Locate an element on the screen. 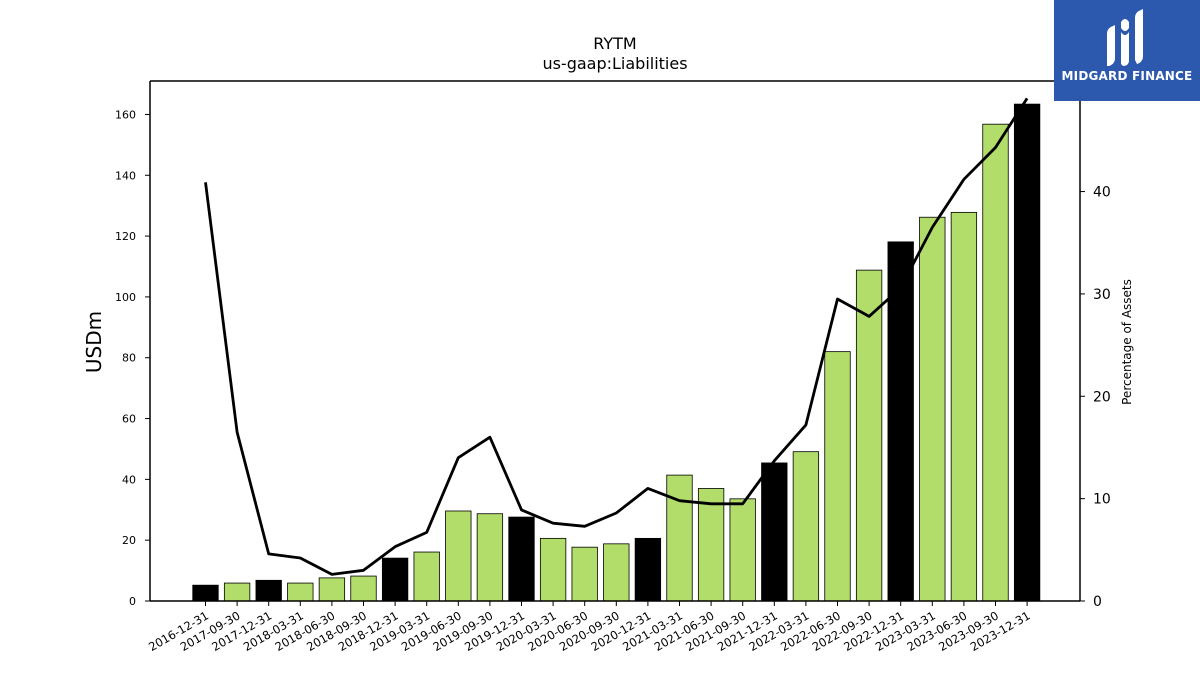  midgard-logo-icon is located at coordinates (1125, 37).